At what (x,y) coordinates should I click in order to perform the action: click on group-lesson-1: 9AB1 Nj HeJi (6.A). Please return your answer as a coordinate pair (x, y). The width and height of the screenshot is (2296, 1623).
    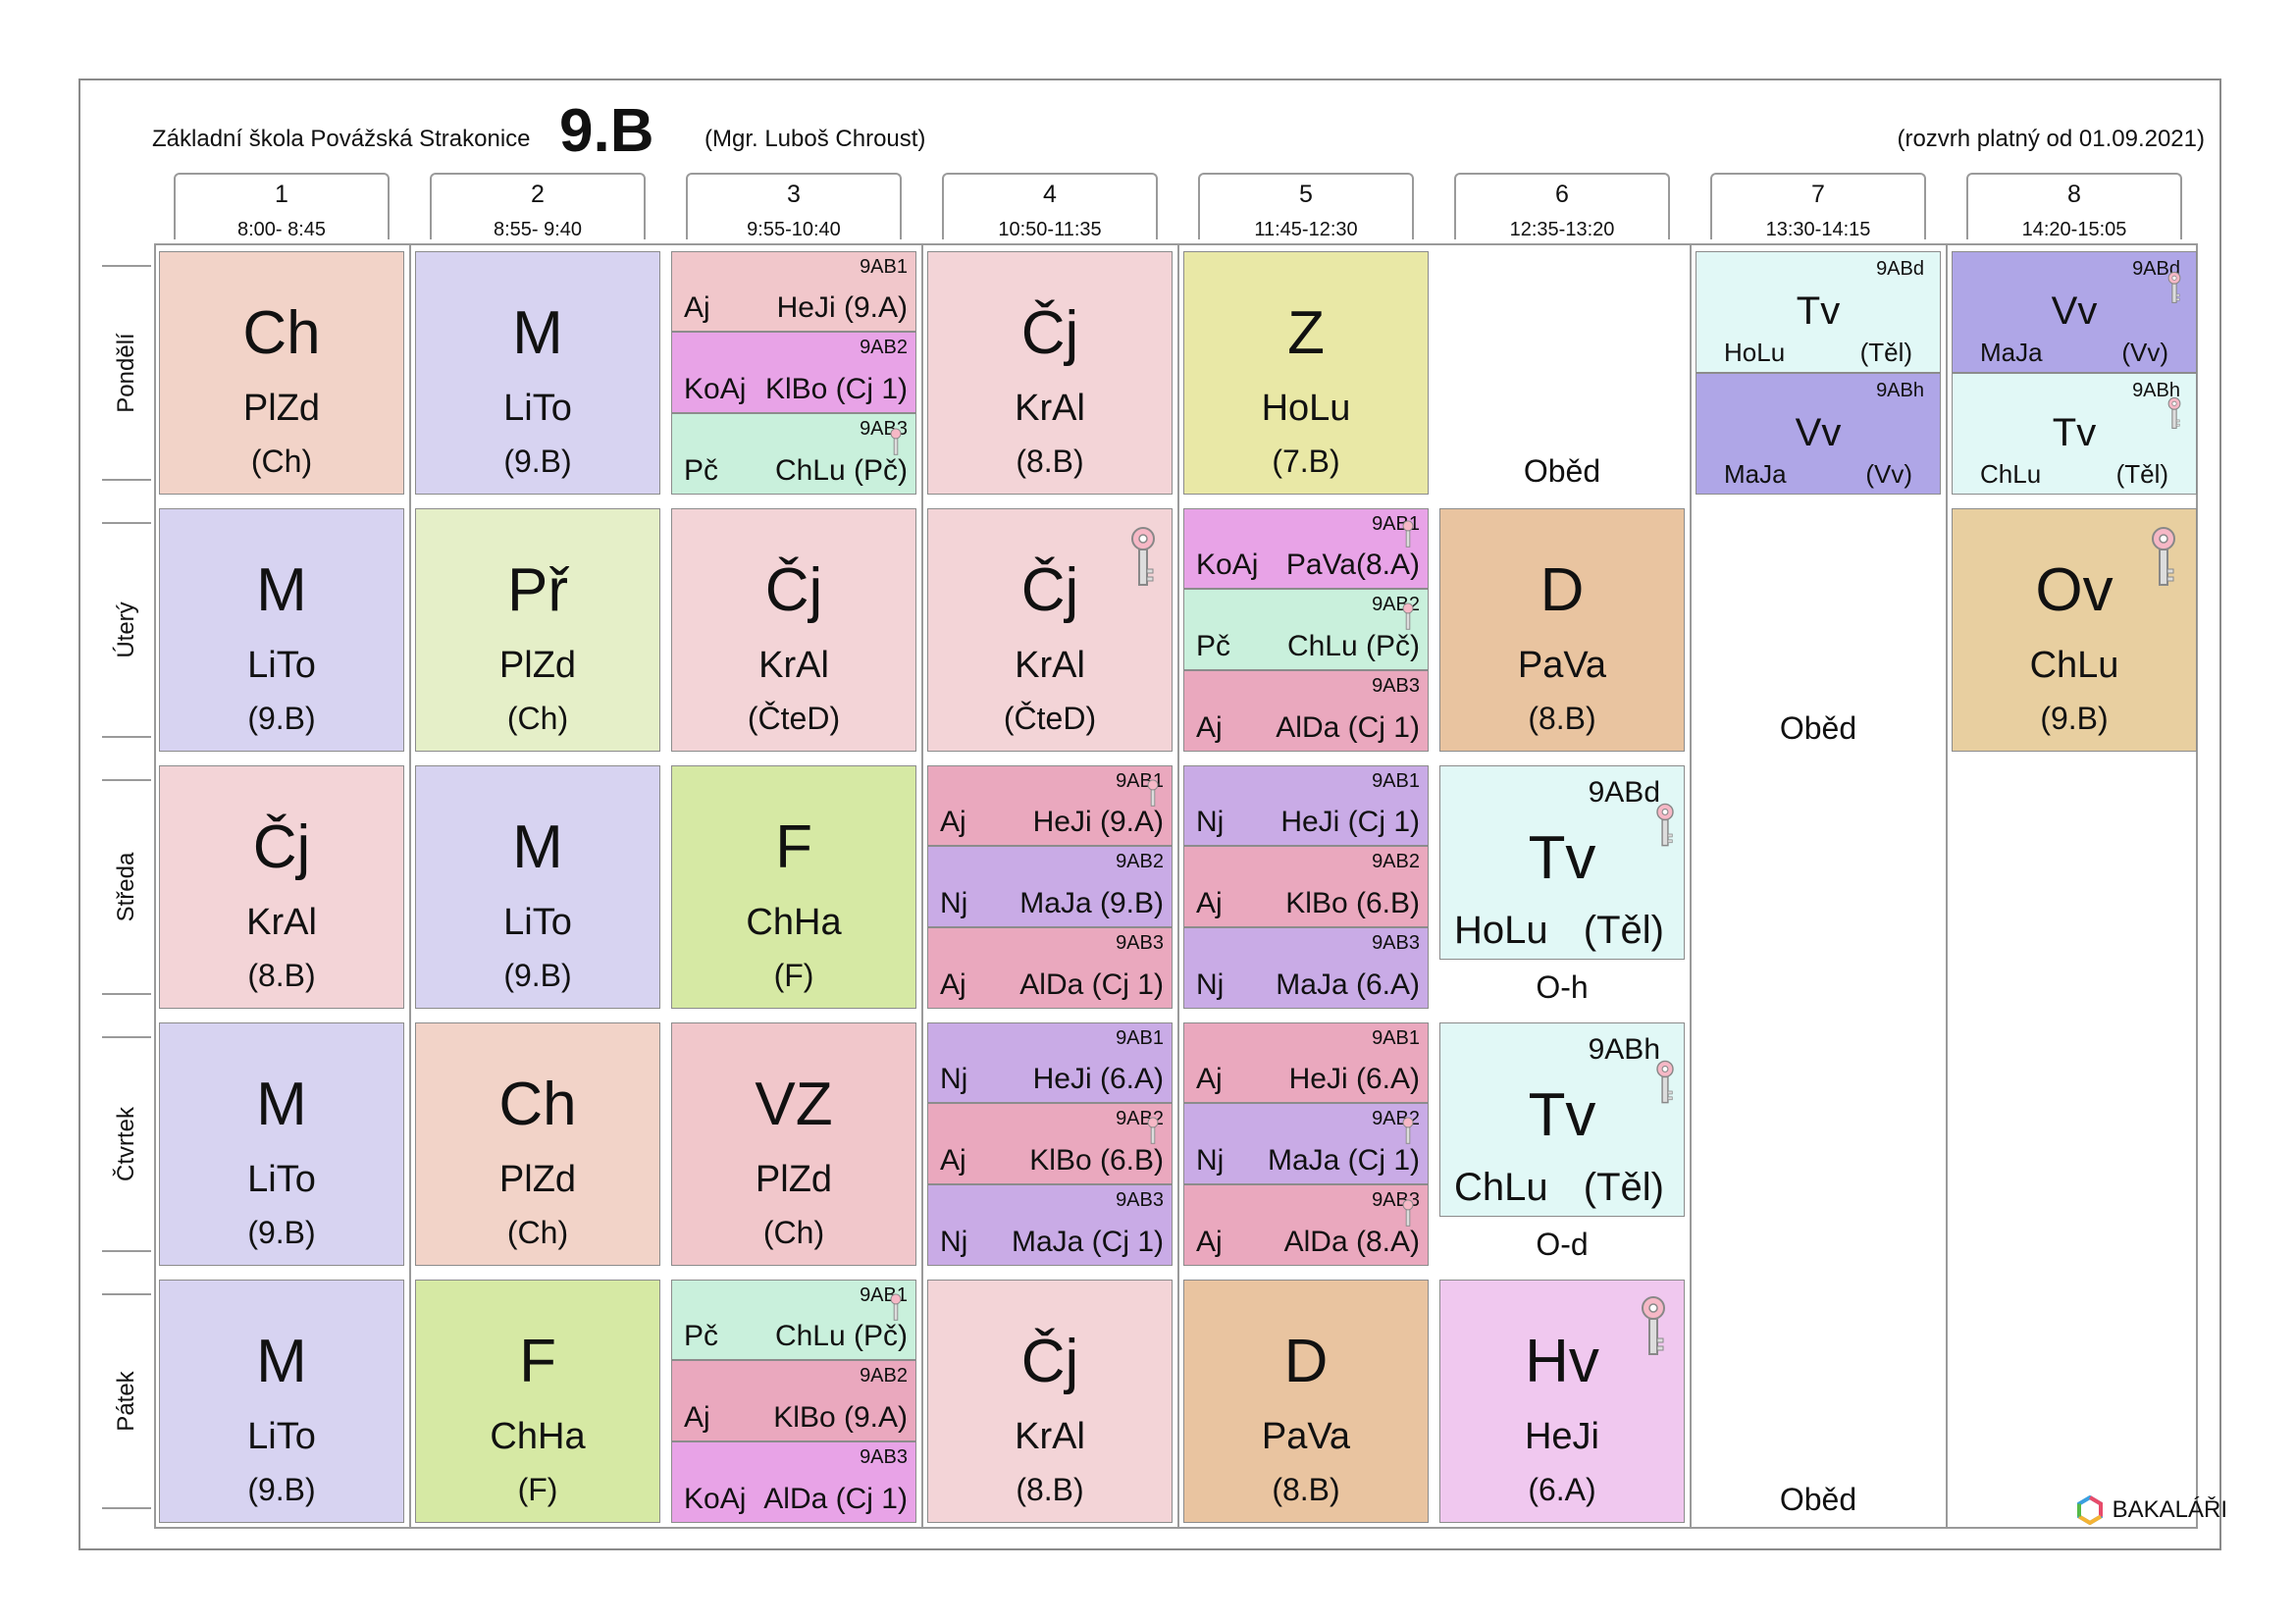
    Looking at the image, I should click on (1050, 1062).